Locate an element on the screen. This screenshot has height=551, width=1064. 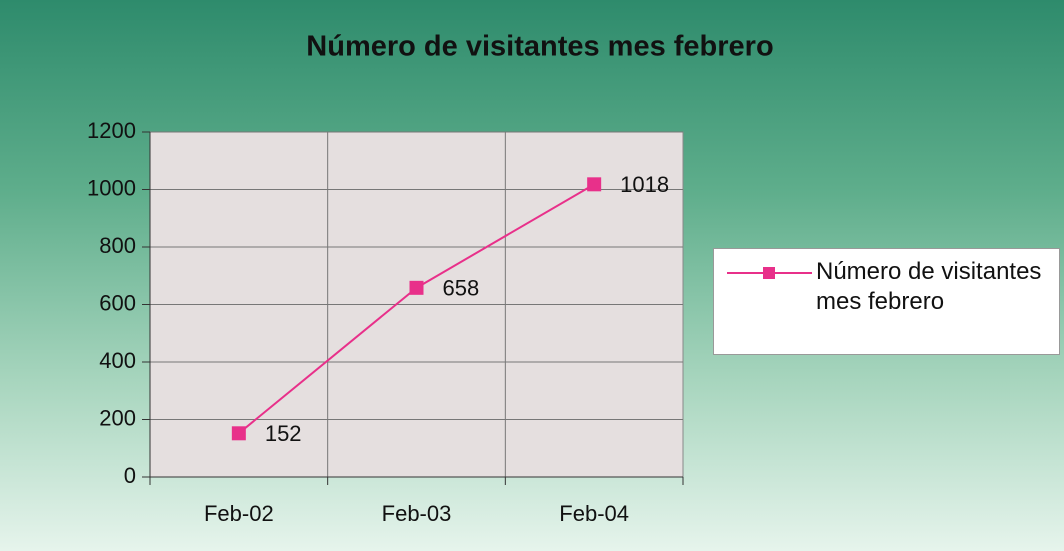
legend-label: Número de visitantes mes febrero is located at coordinates (929, 286).